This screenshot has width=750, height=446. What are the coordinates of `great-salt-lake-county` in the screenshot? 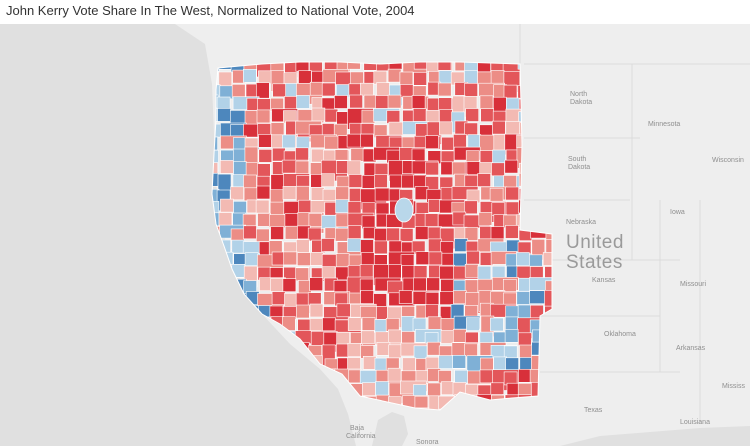 It's located at (404, 210).